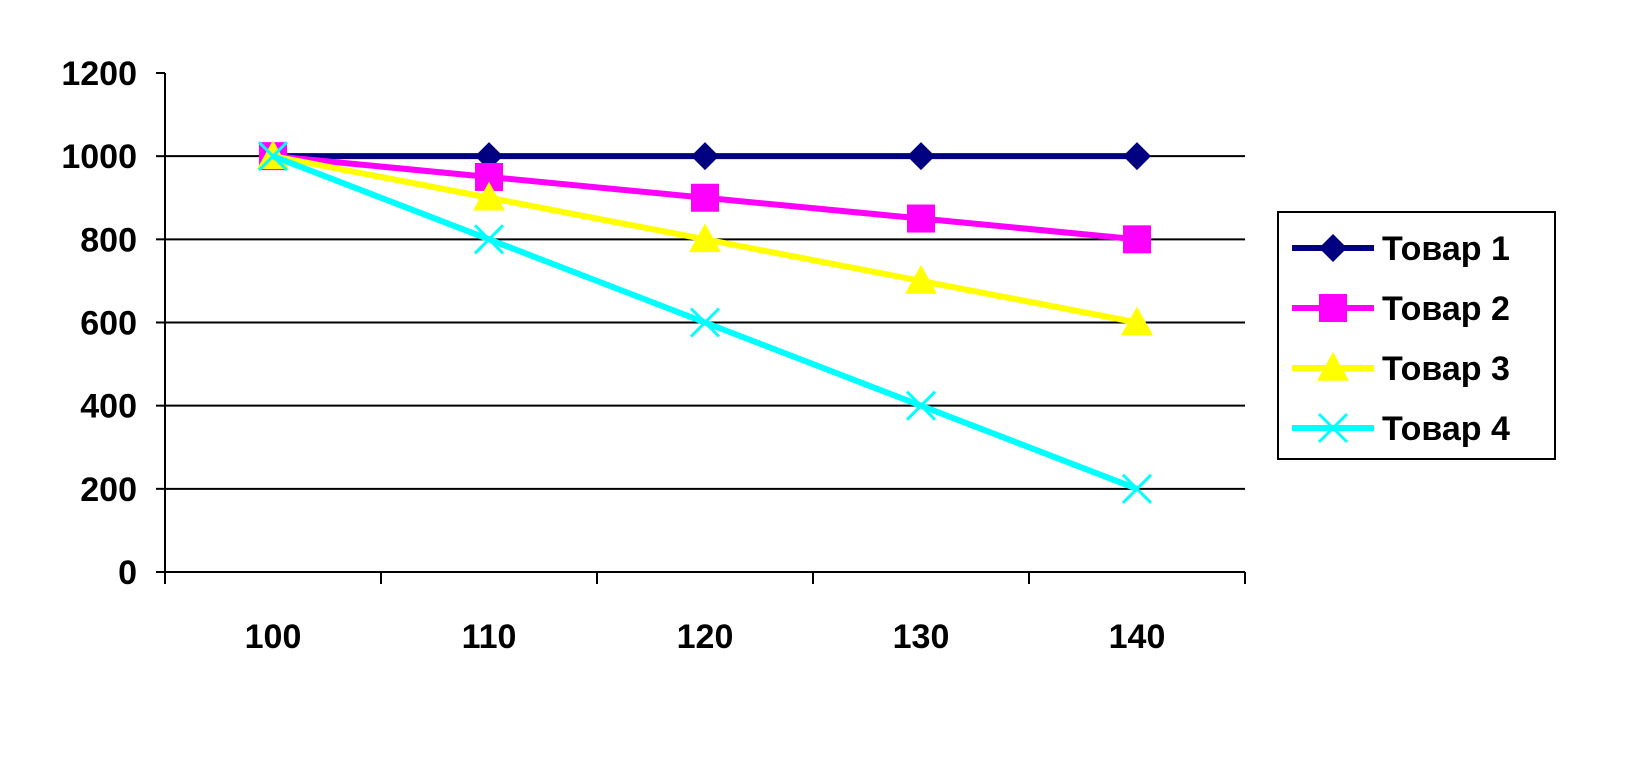 The height and width of the screenshot is (759, 1629). What do you see at coordinates (921, 637) in the screenshot?
I see `x-tick-label: 130` at bounding box center [921, 637].